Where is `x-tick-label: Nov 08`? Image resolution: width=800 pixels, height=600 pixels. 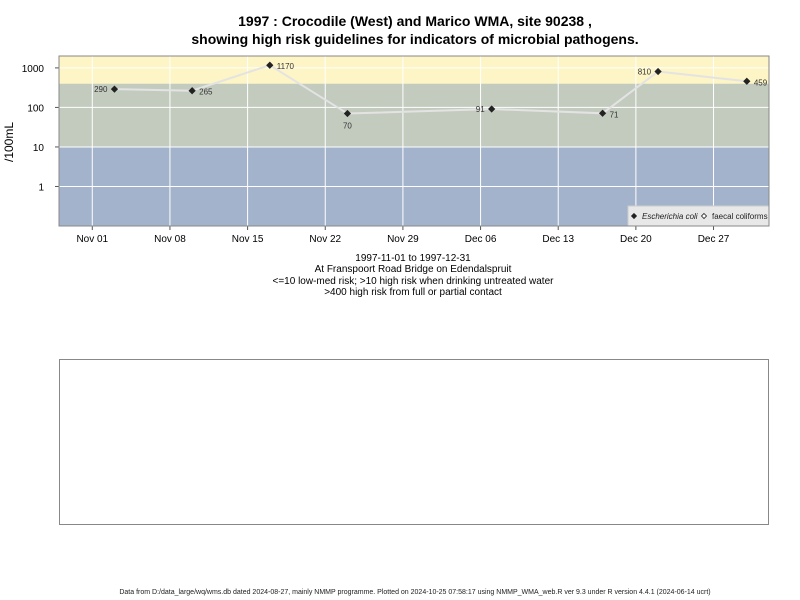
x-tick-label: Nov 08 is located at coordinates (170, 239).